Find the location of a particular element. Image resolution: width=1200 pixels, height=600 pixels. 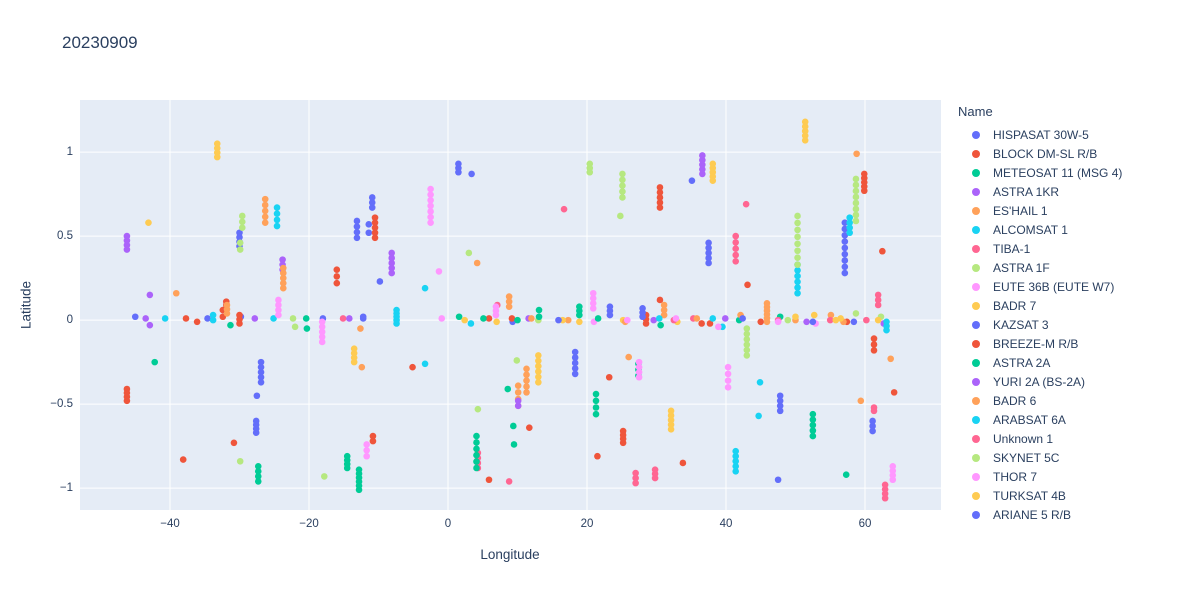

y-tick-label: 1 is located at coordinates (69, 152).